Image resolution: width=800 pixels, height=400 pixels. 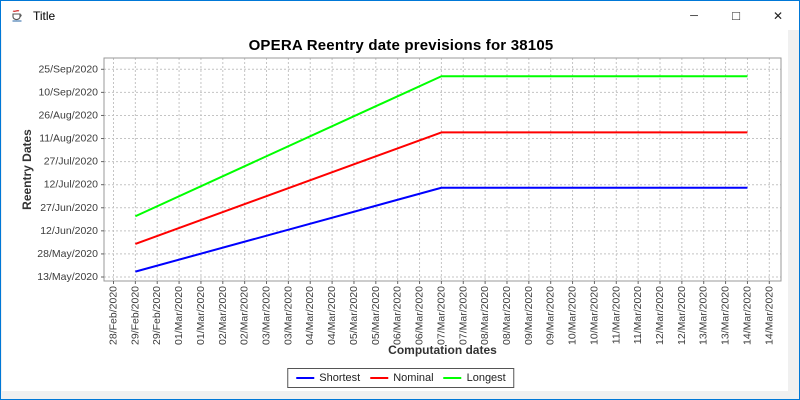 I want to click on titlebar: Title ─ □ ✕, so click(x=400, y=15).